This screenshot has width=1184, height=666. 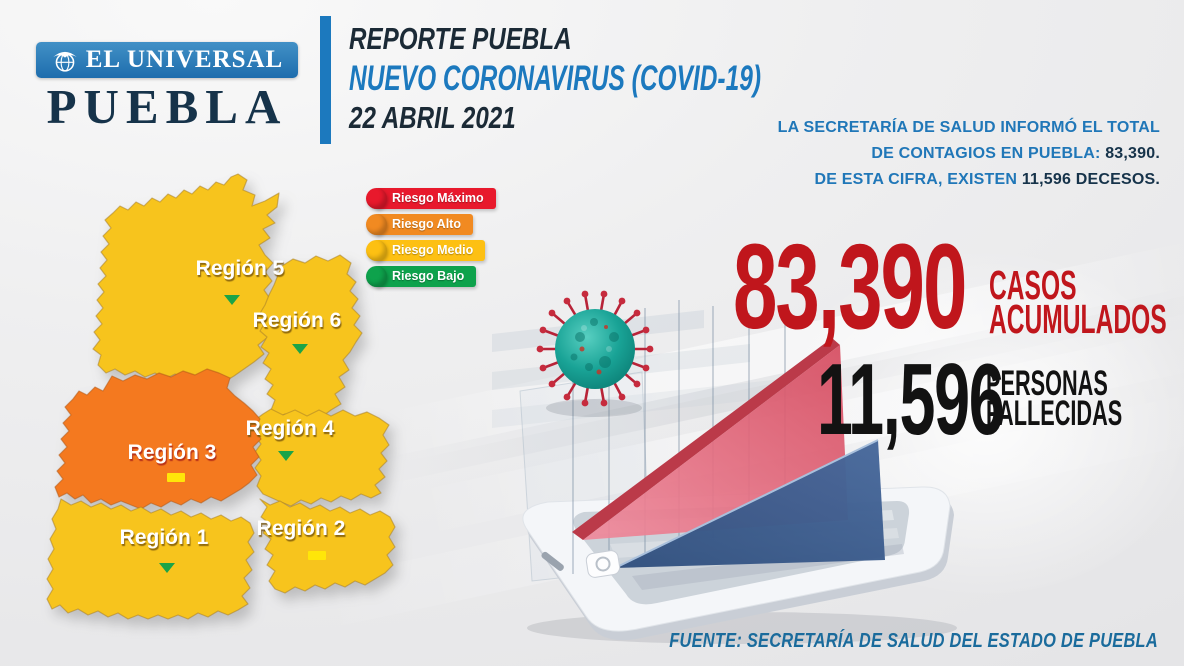 What do you see at coordinates (1033, 285) in the screenshot?
I see `cases-label-line-1: CASOS` at bounding box center [1033, 285].